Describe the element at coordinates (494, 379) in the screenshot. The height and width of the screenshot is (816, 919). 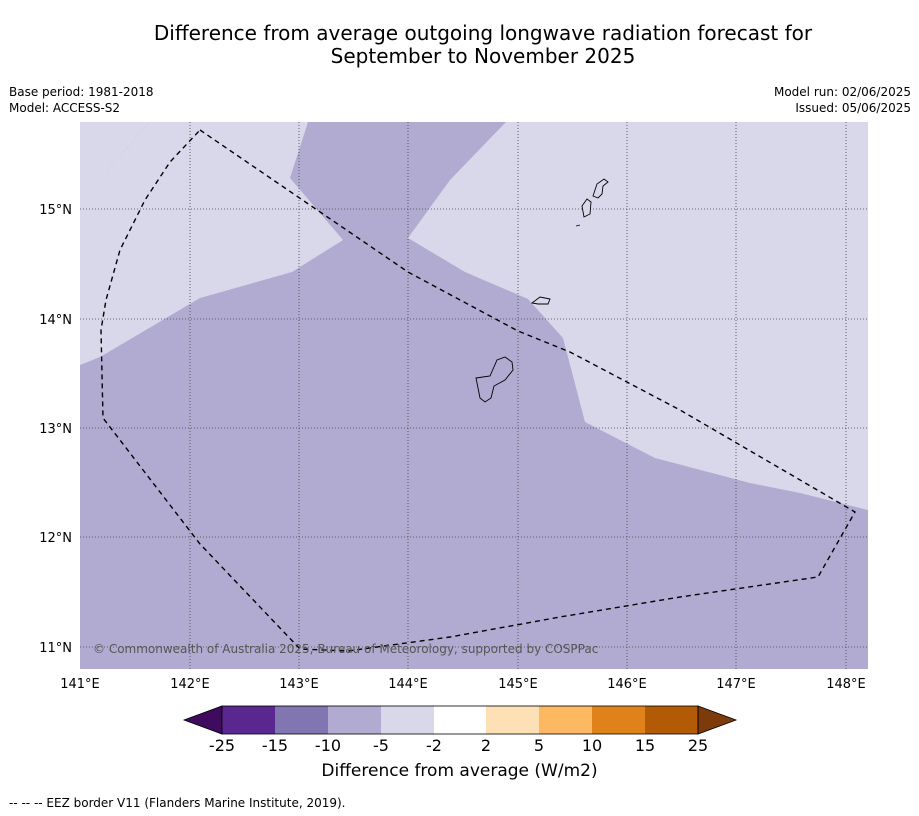
I see `island-guam` at that location.